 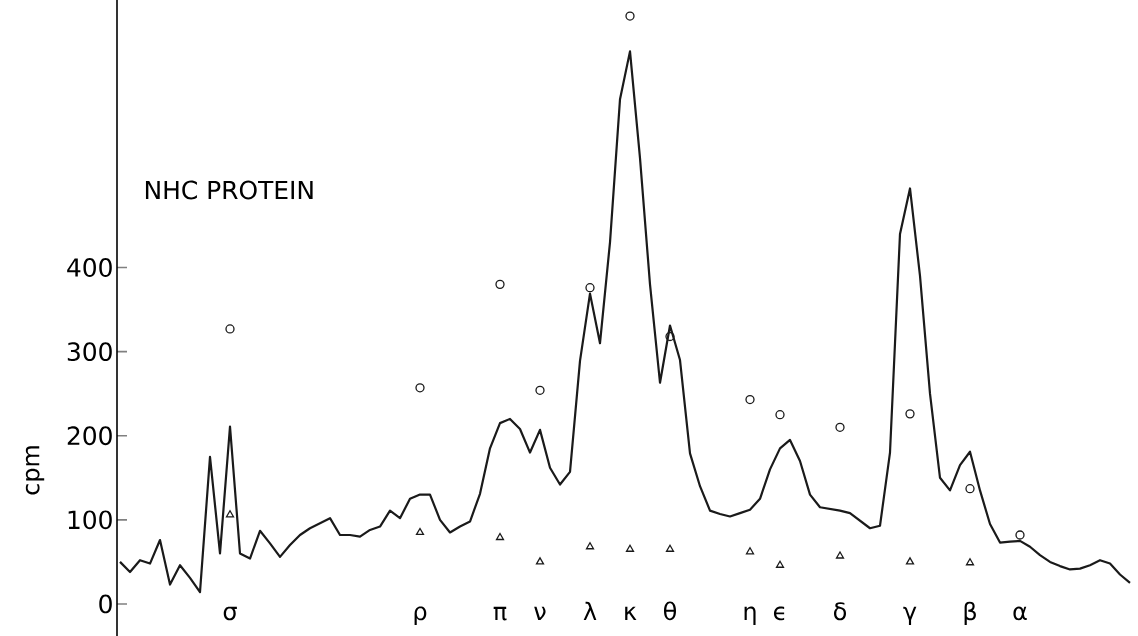 I want to click on y-tick-label: 0, so click(x=105, y=604).